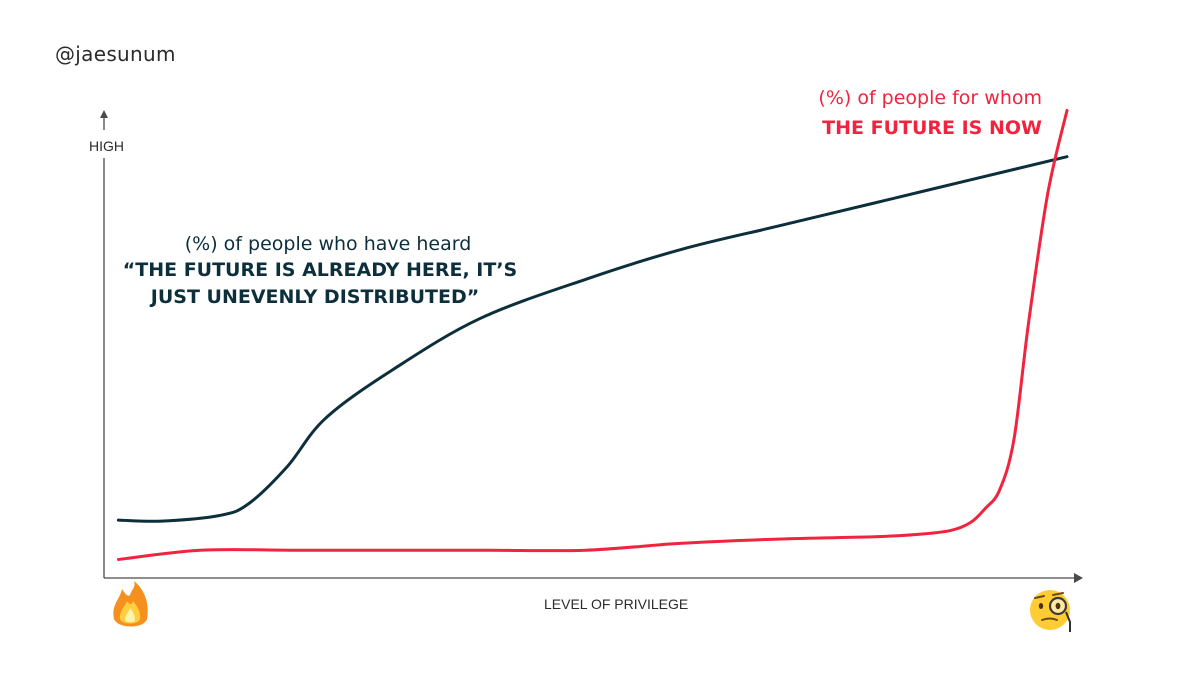  I want to click on annotation-future-now-line-2: THE FUTURE IS NOW, so click(932, 128).